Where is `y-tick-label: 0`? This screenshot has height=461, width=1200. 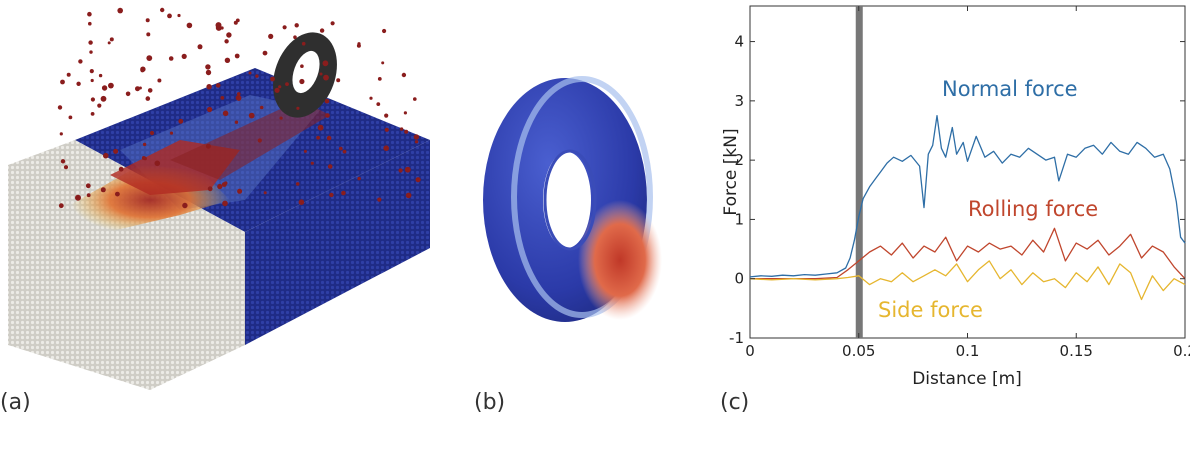
y-tick-label: 0 is located at coordinates (739, 279).